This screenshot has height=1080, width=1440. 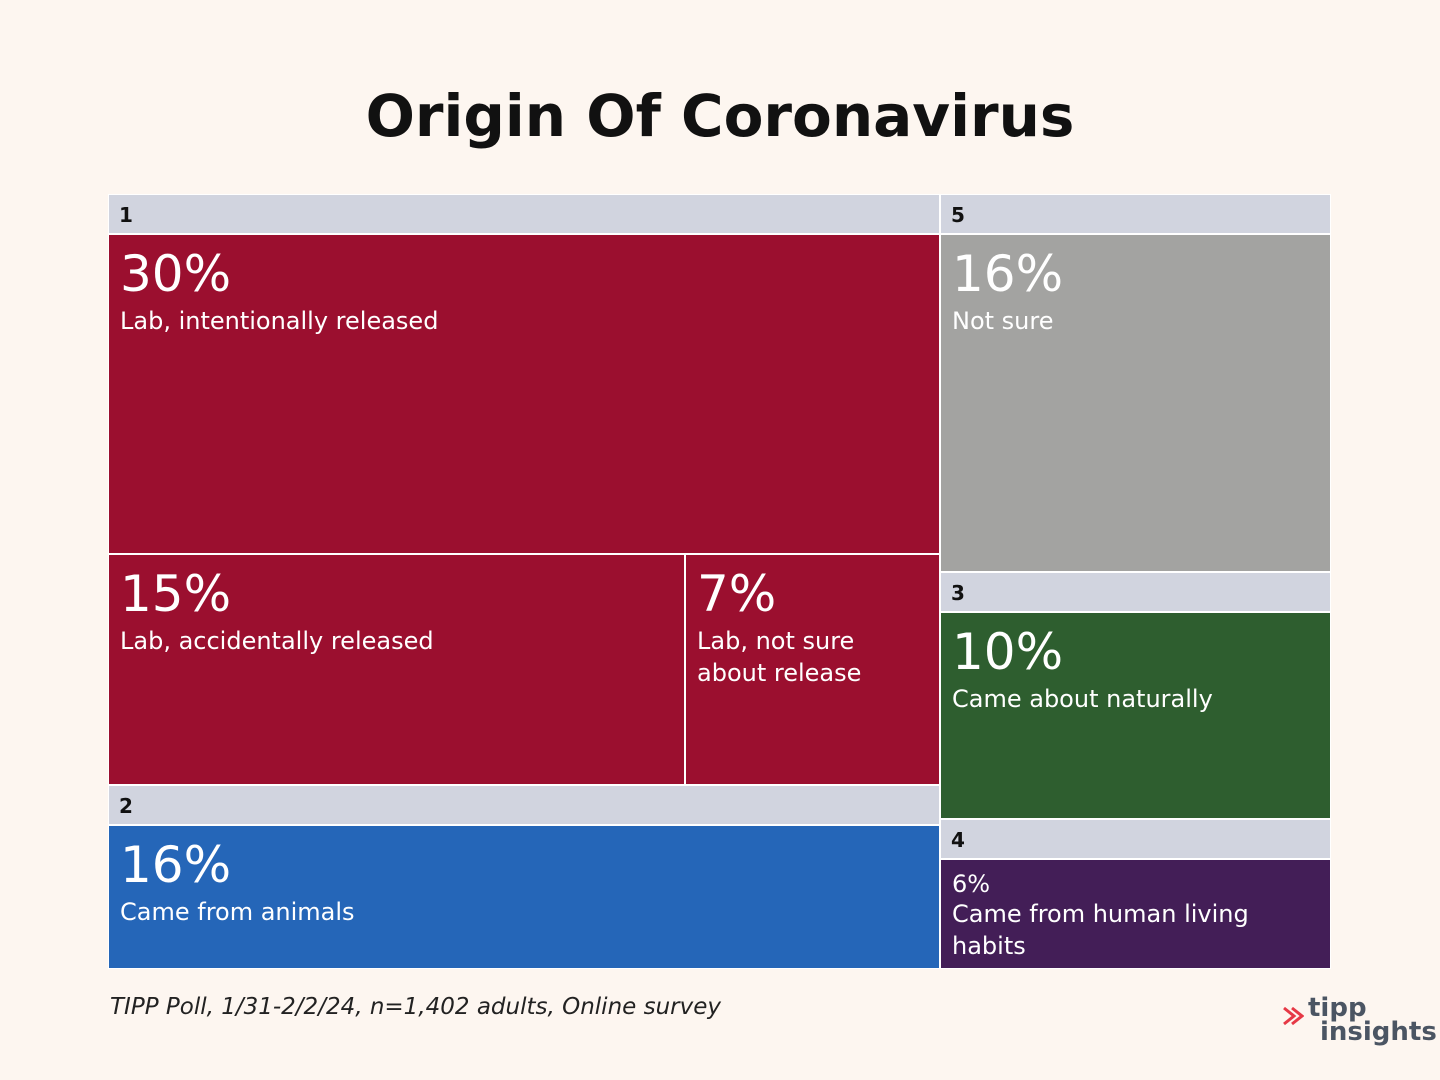 I want to click on treemap-cell: 7% Lab, not sure about release, so click(x=812, y=669).